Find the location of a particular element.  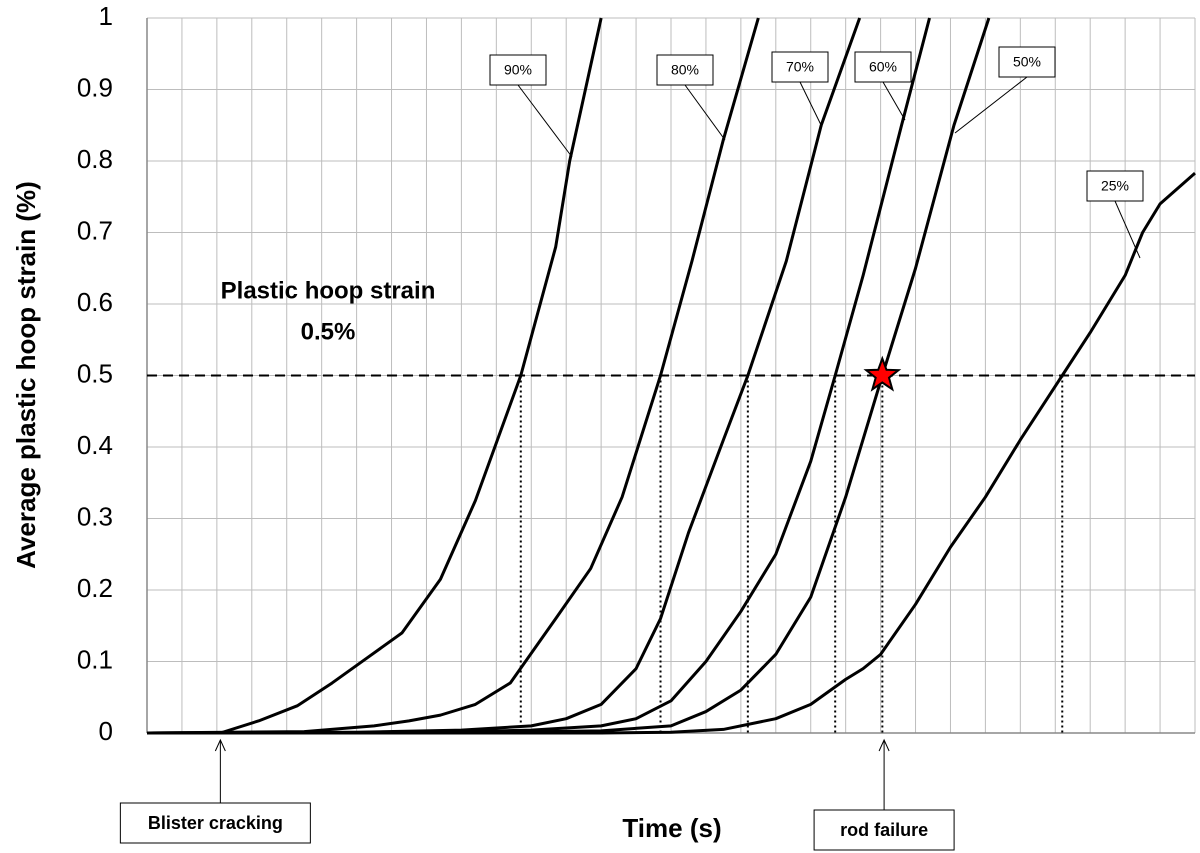

callout-label: 90% is located at coordinates (518, 70).